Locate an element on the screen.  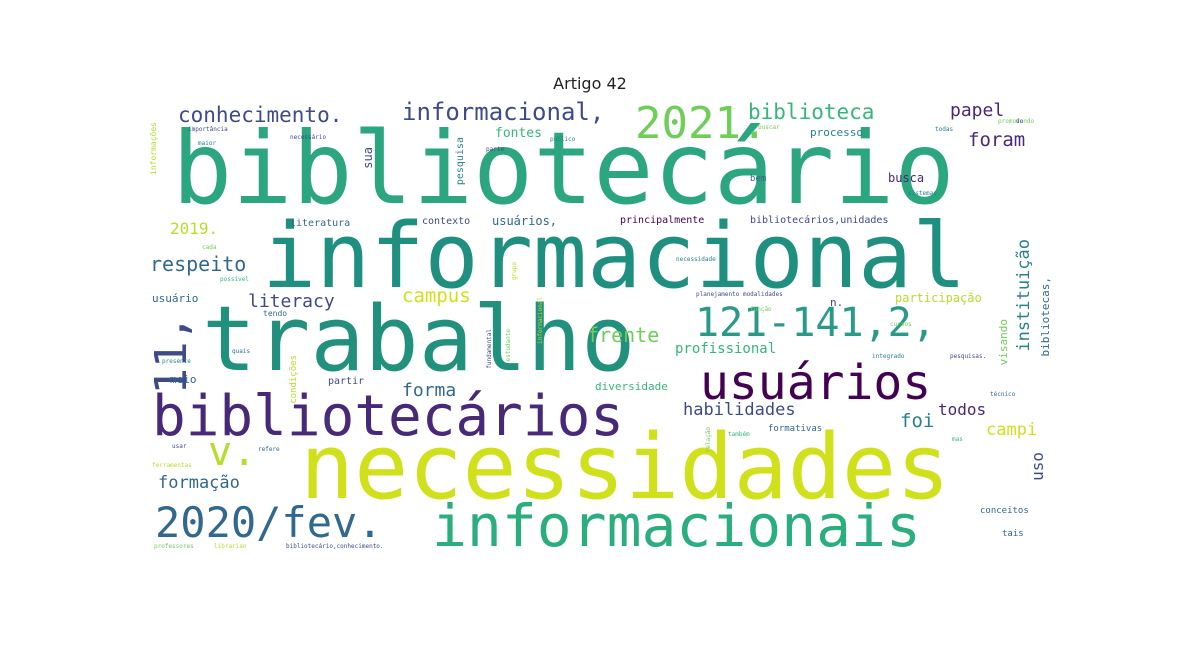
word: necessidades is located at coordinates (625, 467).